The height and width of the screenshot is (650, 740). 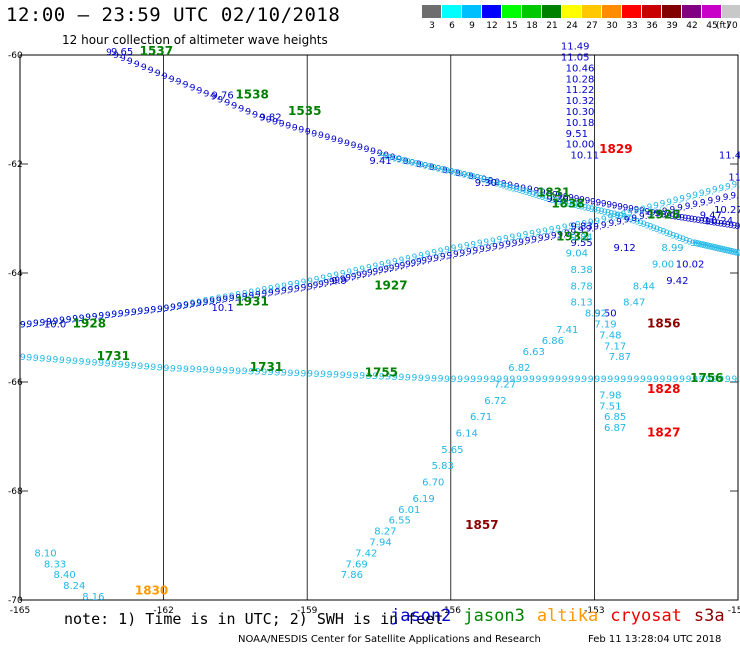 I want to click on x-tick-label: -159, so click(x=307, y=611).